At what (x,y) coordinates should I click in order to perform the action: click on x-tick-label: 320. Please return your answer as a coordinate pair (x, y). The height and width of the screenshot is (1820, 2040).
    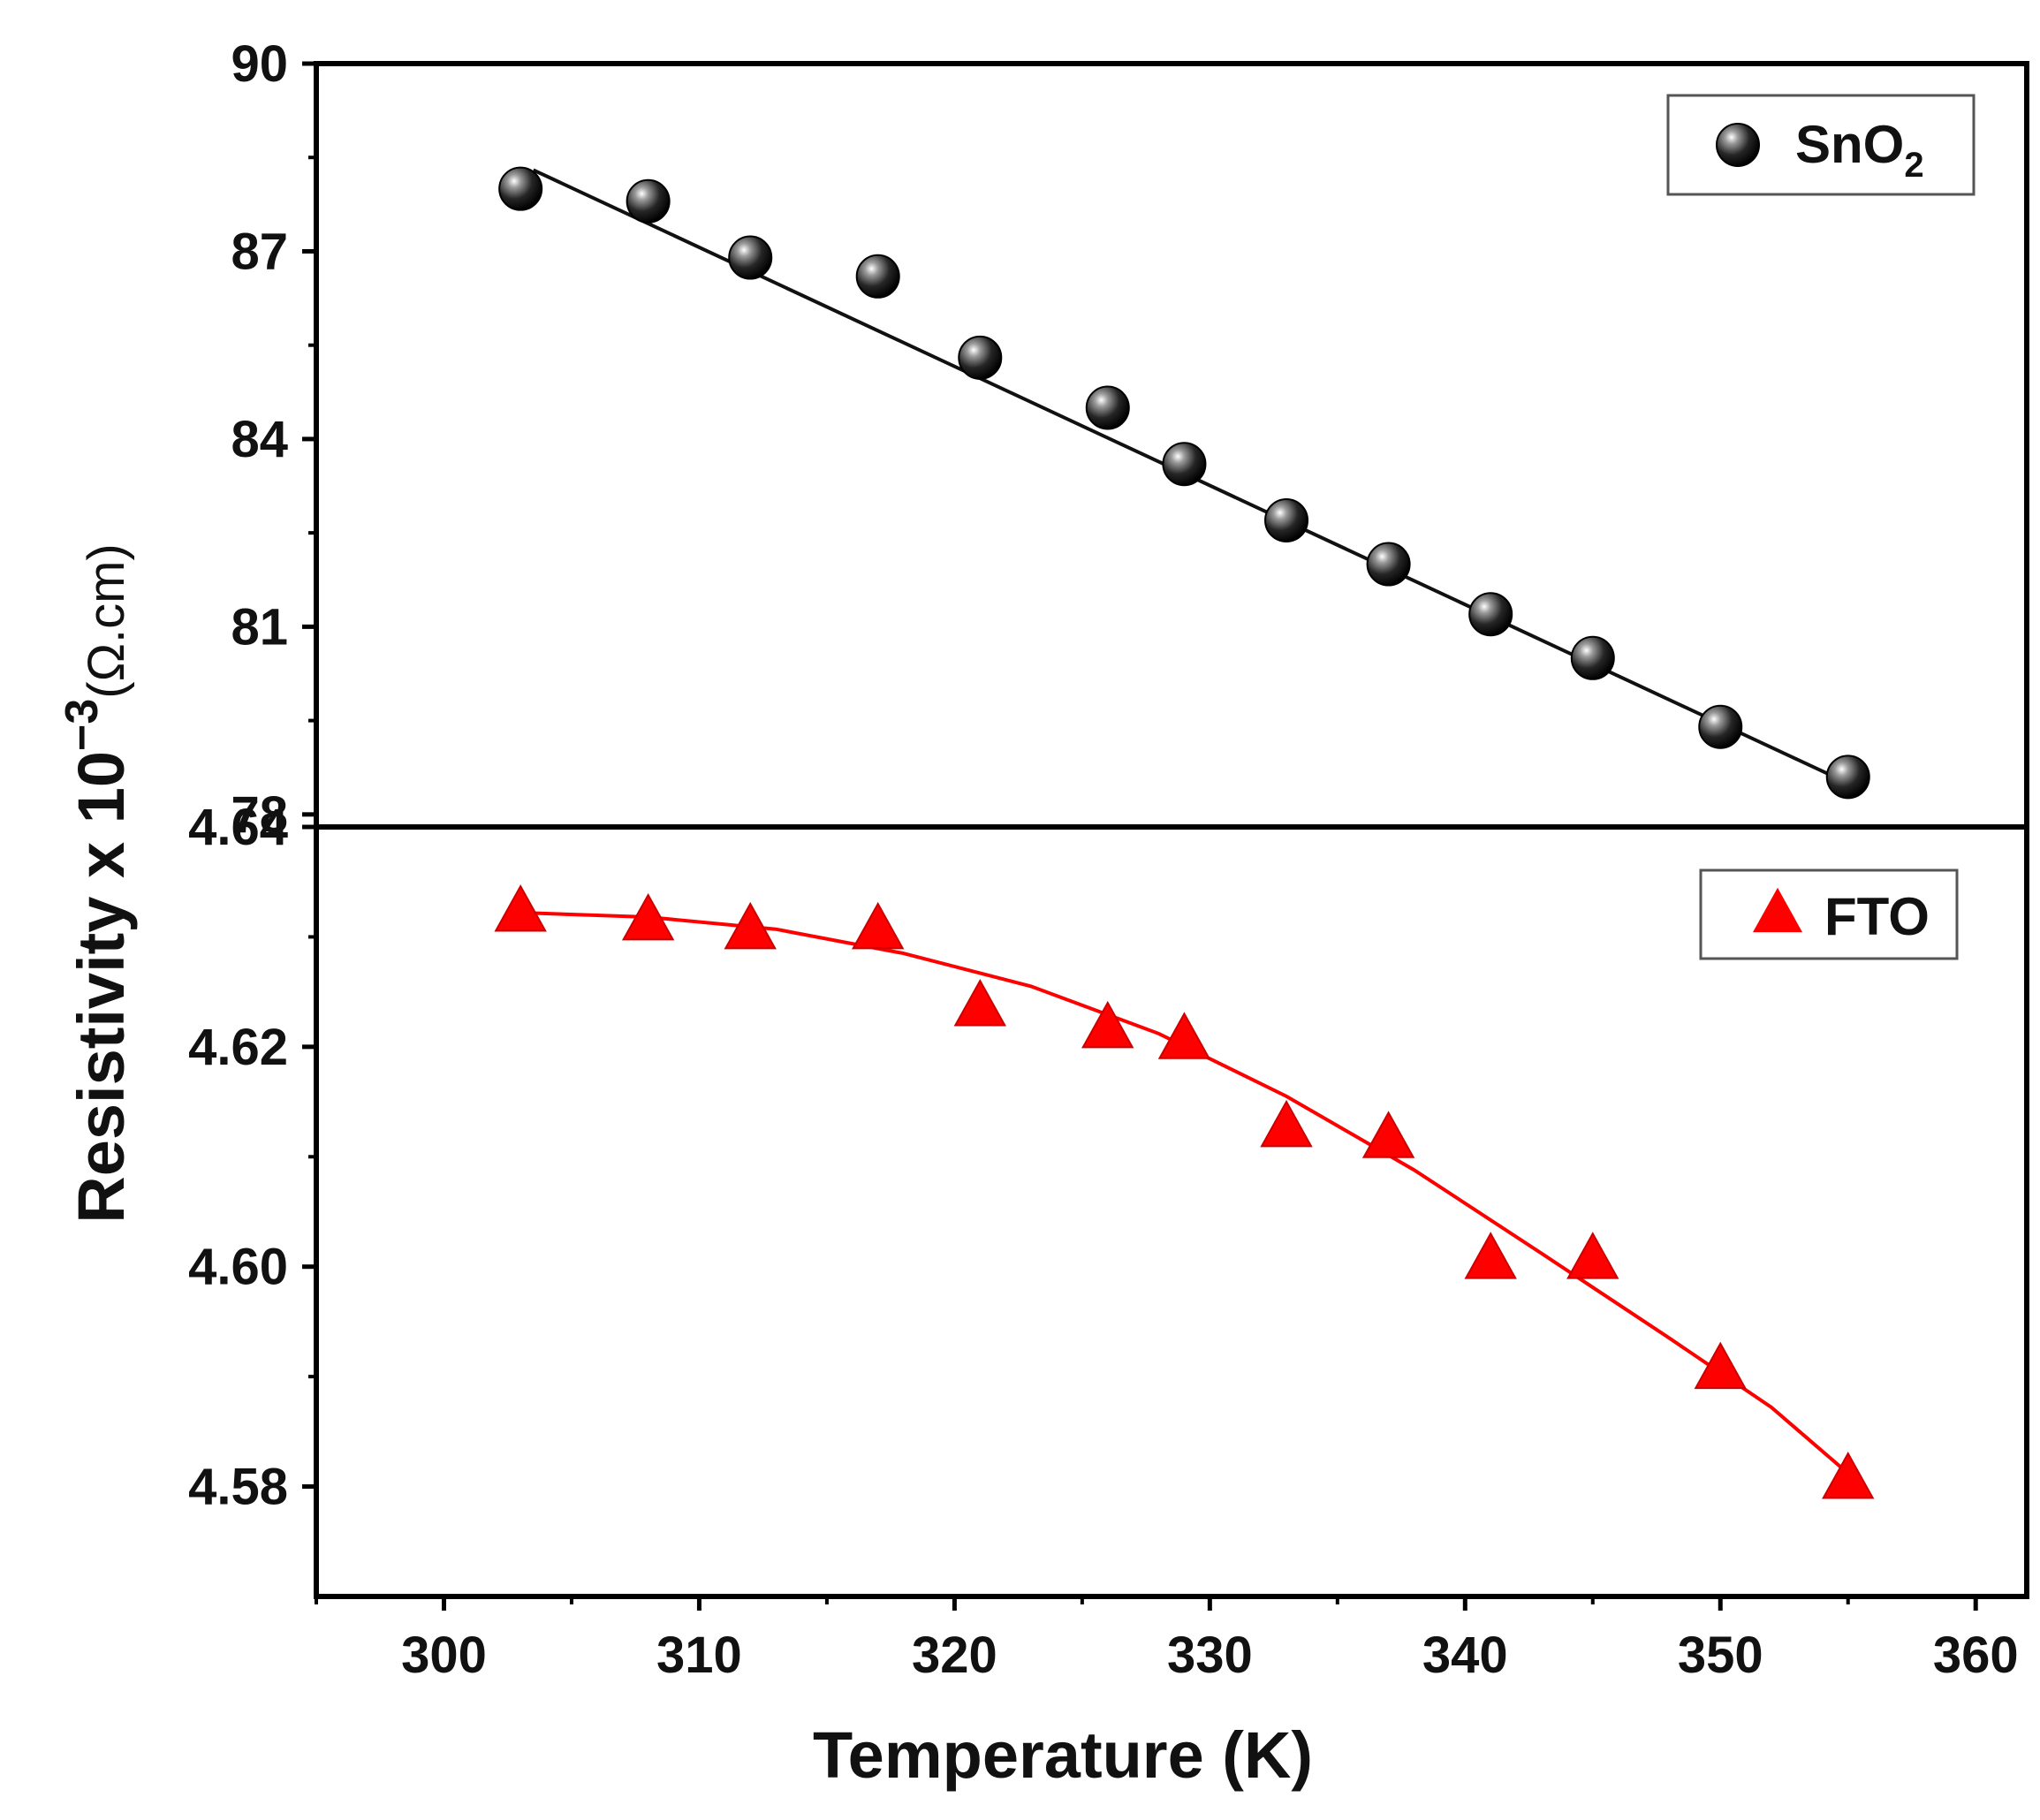
    Looking at the image, I should click on (955, 1656).